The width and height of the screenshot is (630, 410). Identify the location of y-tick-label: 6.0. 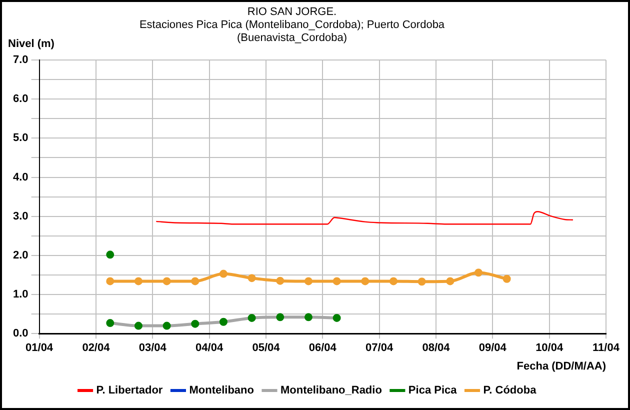
(20, 99).